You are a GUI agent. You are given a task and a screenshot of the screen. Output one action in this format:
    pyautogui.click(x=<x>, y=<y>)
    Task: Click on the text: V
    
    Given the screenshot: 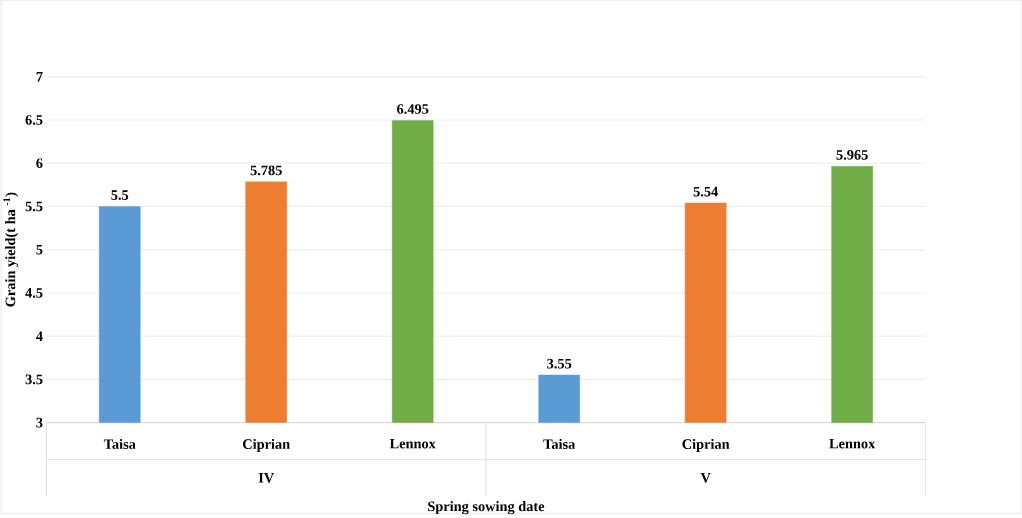 What is the action you would take?
    pyautogui.click(x=705, y=478)
    